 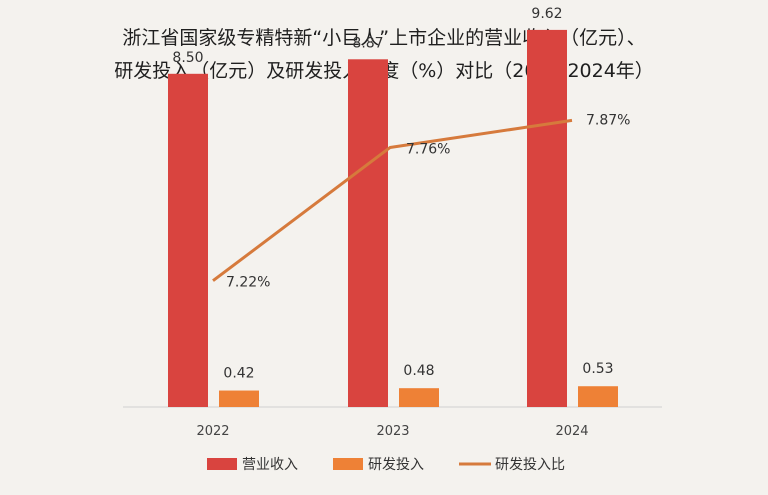 What do you see at coordinates (270, 465) in the screenshot?
I see `legend-label-revenue: 营业收入` at bounding box center [270, 465].